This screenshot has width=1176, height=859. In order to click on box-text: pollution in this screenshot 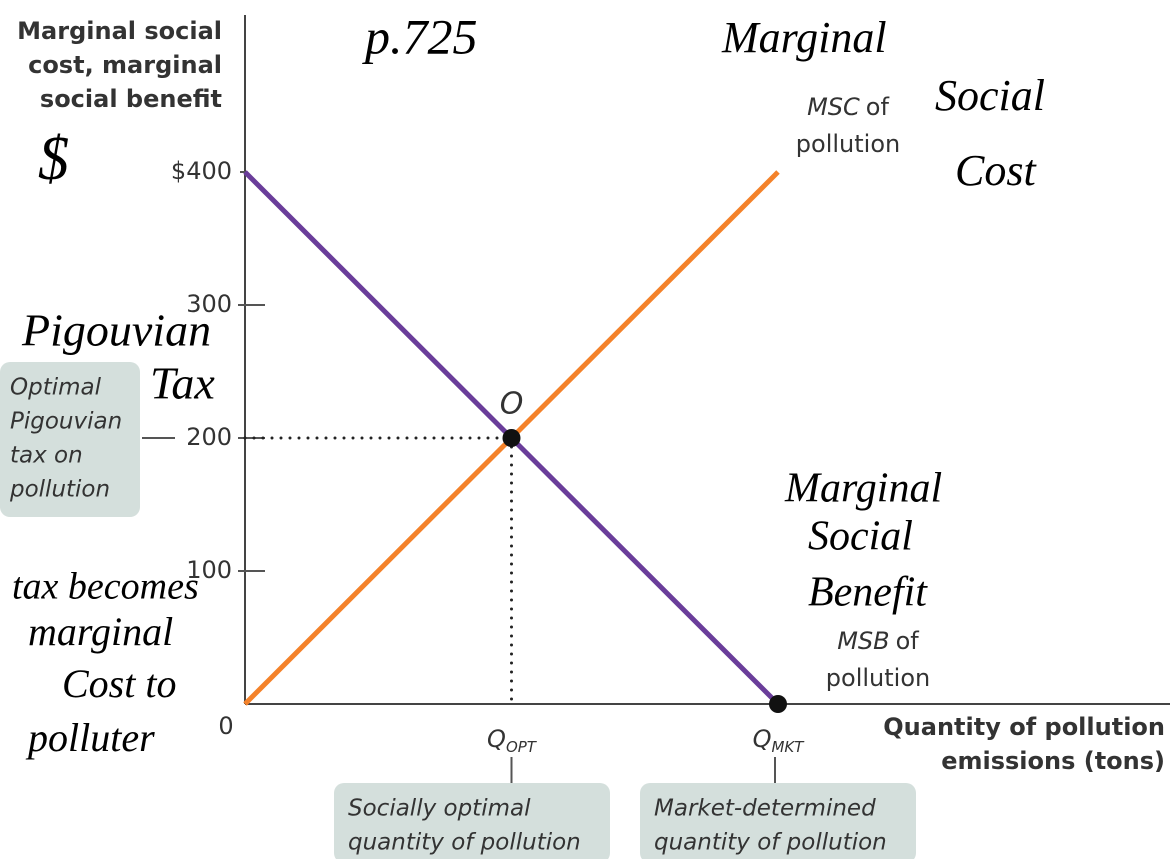, I will do `click(59, 490)`.